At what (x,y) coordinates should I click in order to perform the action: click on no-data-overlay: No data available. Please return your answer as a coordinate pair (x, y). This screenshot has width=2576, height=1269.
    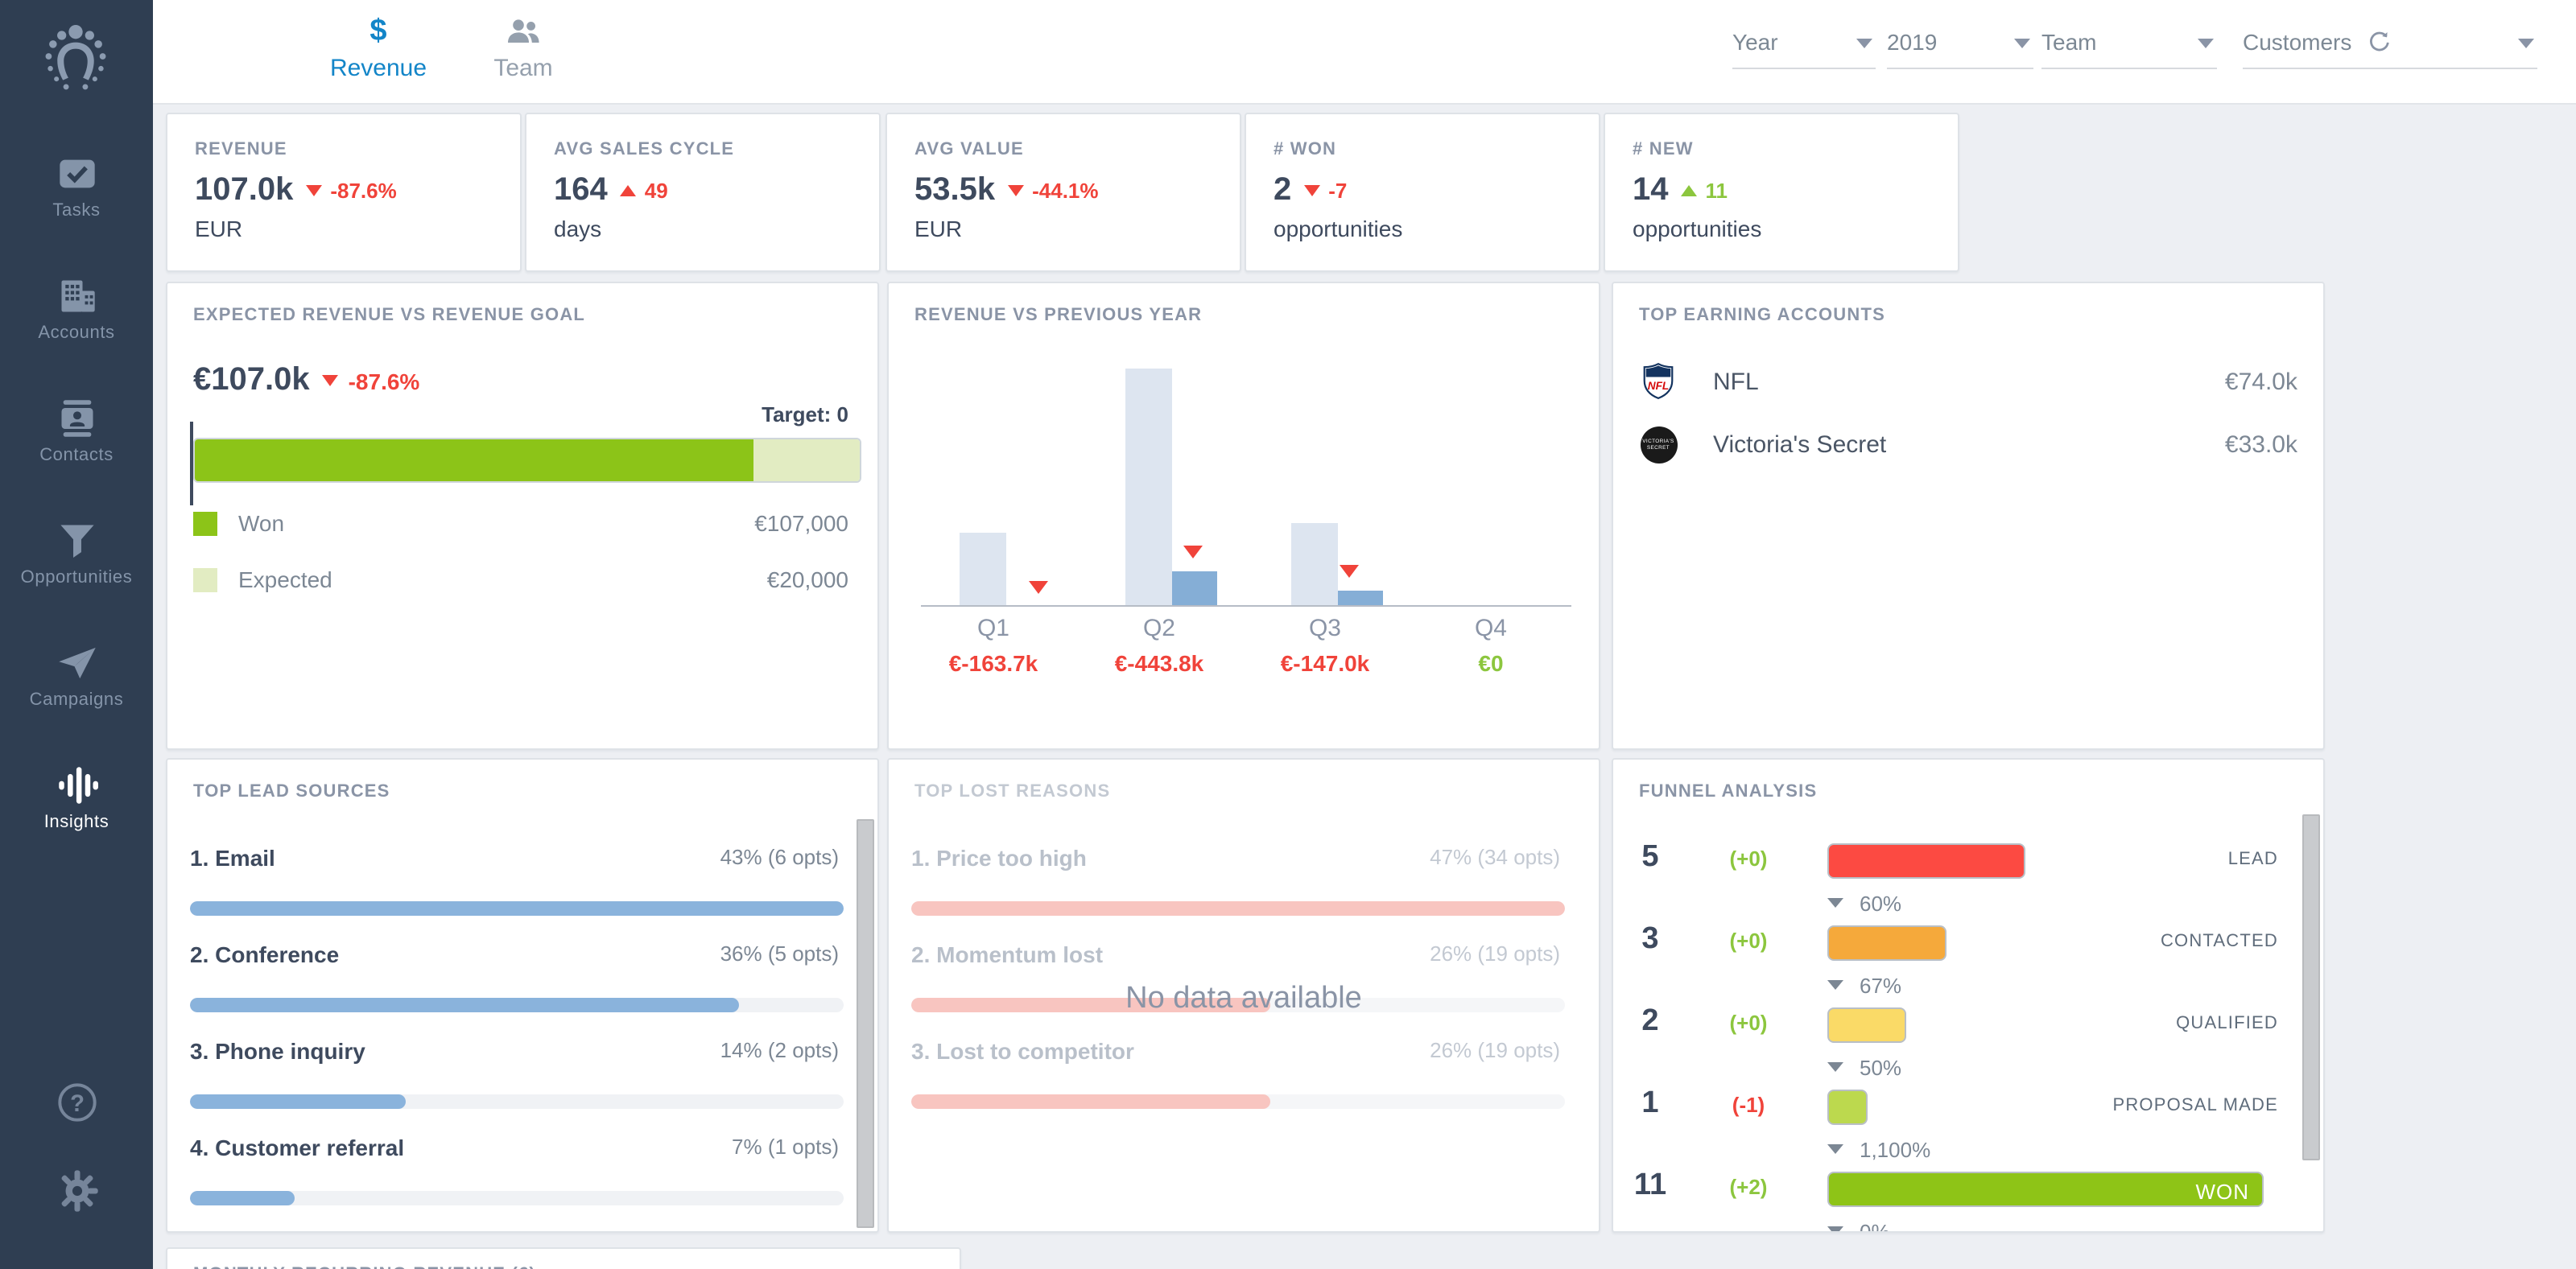
    Looking at the image, I should click on (1243, 999).